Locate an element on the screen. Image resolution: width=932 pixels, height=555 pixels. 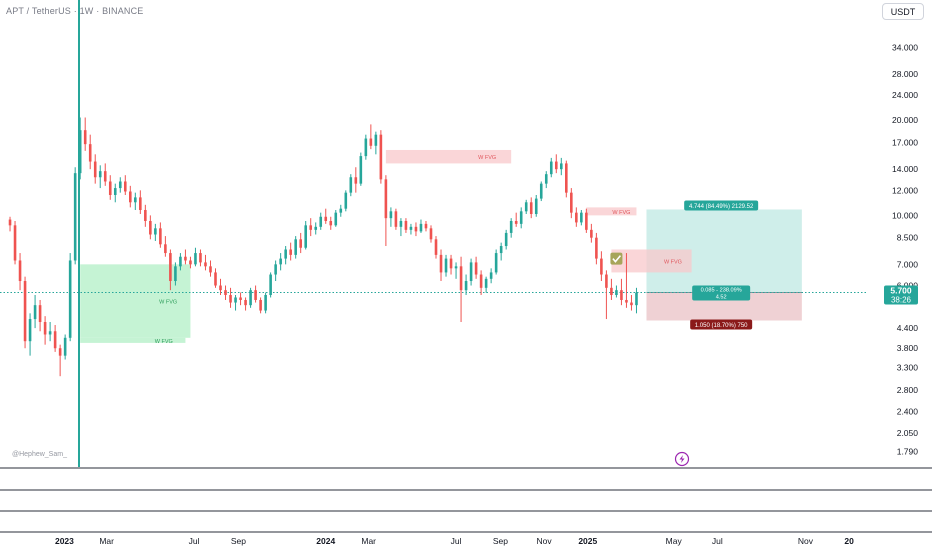
target-label: 4.744 (84.49%) 2129.52 is located at coordinates (721, 205).